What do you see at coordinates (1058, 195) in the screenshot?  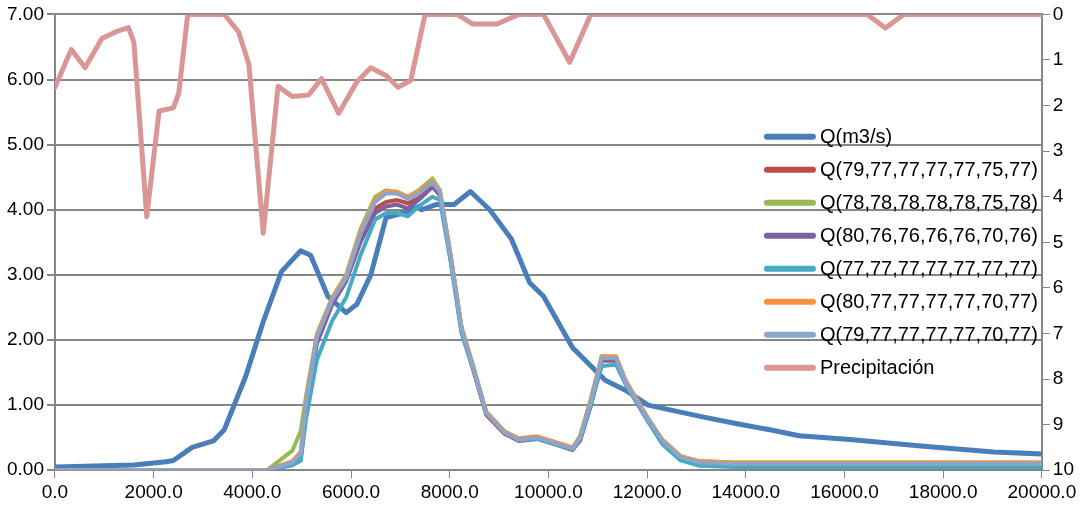 I see `y2-tick-label: 4` at bounding box center [1058, 195].